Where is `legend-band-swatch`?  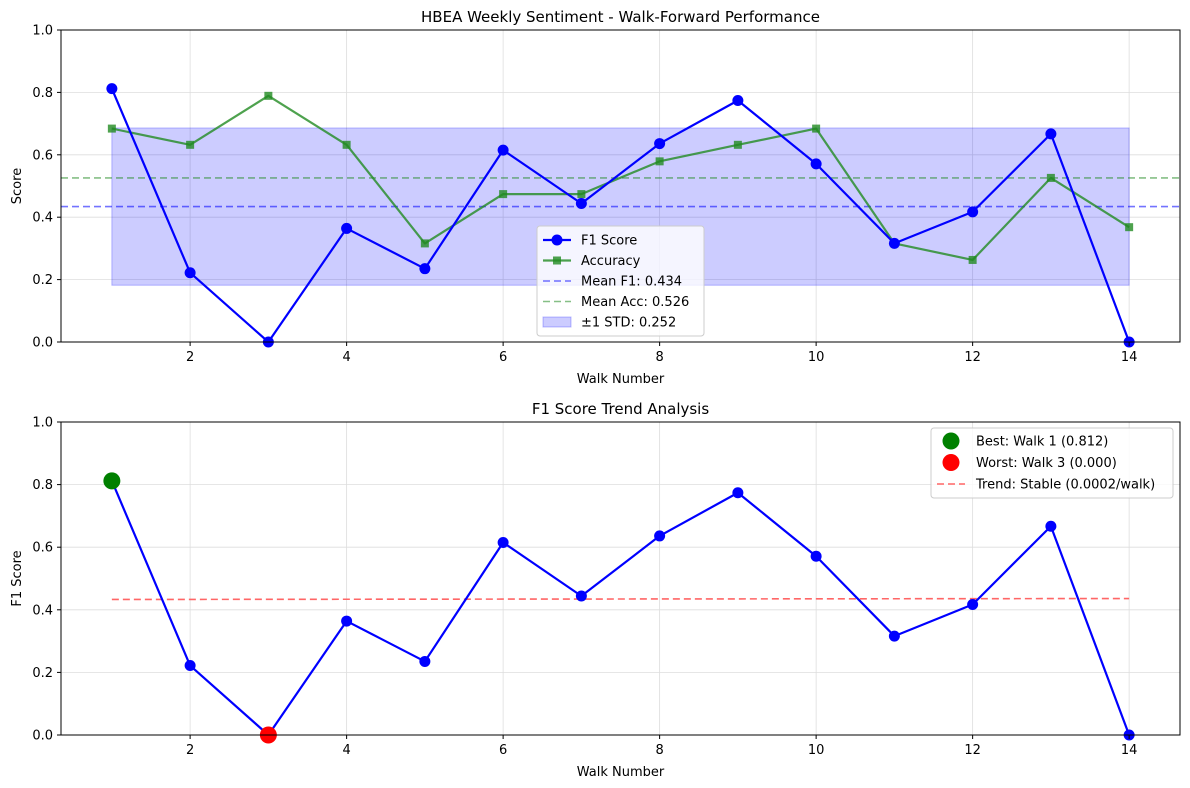 legend-band-swatch is located at coordinates (557, 322).